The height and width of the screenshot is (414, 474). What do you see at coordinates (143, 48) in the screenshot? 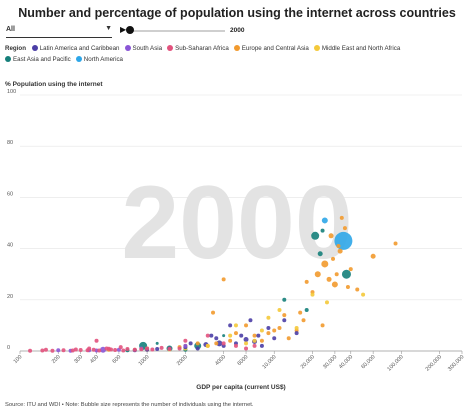
I see `legend-item: South Asia` at bounding box center [143, 48].